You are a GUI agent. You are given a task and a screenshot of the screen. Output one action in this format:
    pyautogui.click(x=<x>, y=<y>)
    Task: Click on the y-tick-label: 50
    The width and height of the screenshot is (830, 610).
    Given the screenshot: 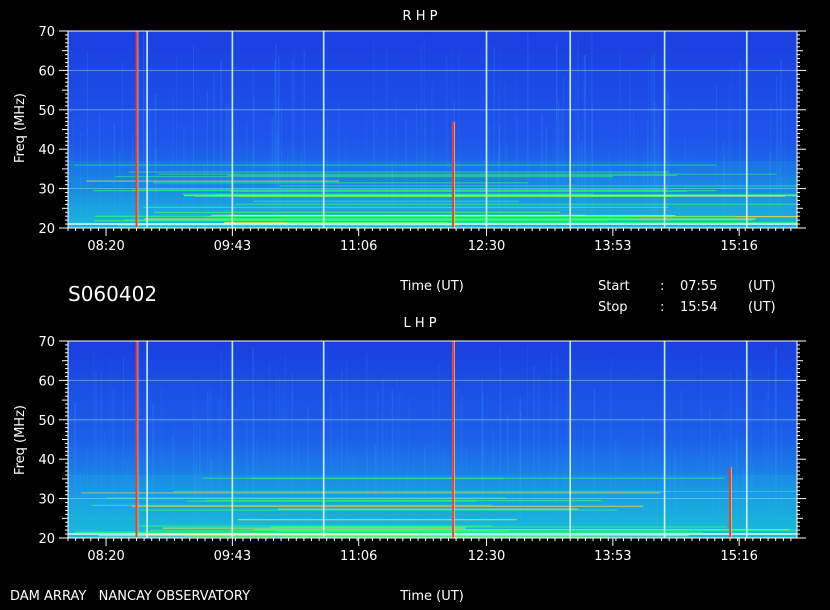 What is the action you would take?
    pyautogui.click(x=46, y=421)
    